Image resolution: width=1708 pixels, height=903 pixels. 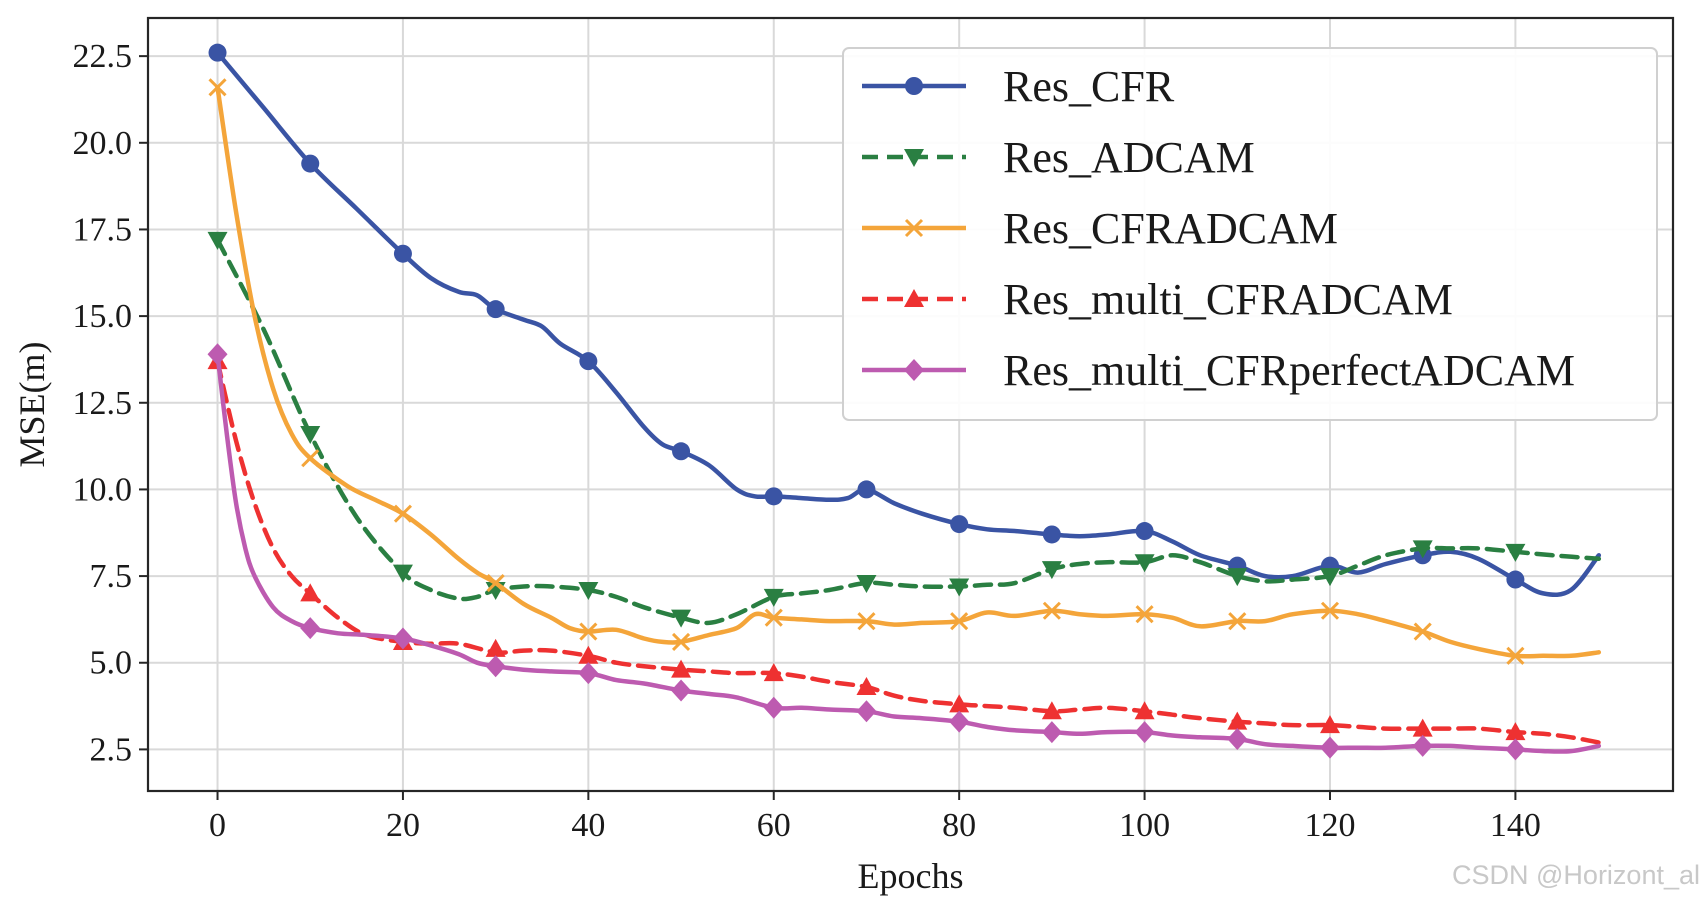 What do you see at coordinates (32, 405) in the screenshot?
I see `y-axis-label: MSE(m)` at bounding box center [32, 405].